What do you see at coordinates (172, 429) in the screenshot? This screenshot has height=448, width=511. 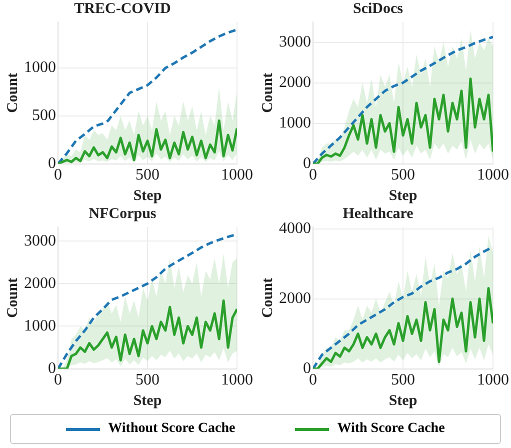 I see `legend-label: Without Score Cache` at bounding box center [172, 429].